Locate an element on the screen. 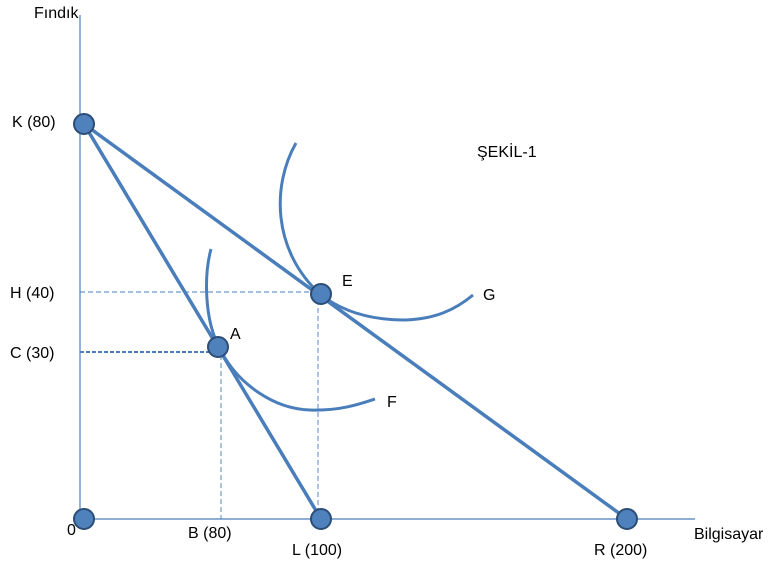 The height and width of the screenshot is (567, 784). label-g: G is located at coordinates (489, 296).